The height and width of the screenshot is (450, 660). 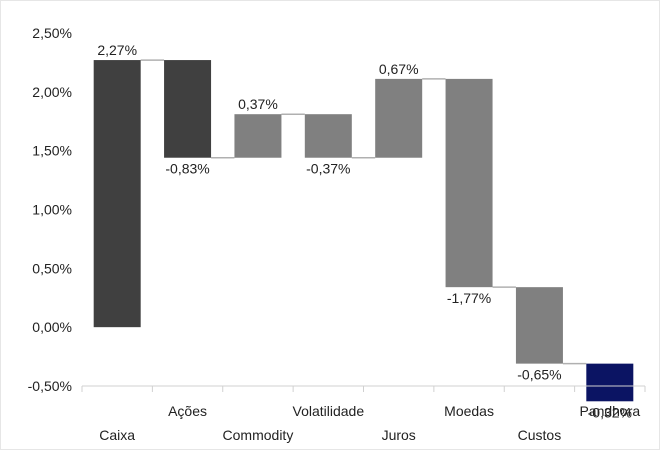 I want to click on y-tick-label: 1,00%, so click(x=52, y=210).